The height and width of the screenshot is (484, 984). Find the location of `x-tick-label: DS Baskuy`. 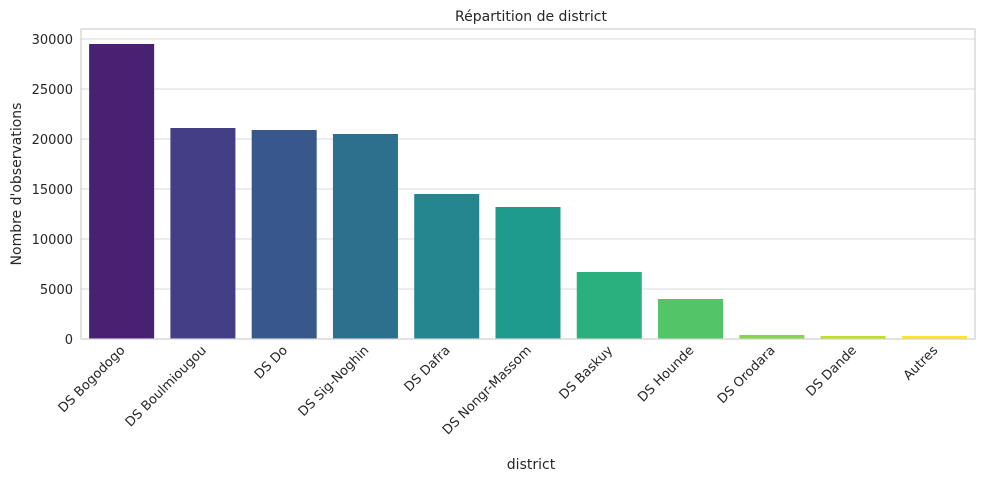

x-tick-label: DS Baskuy is located at coordinates (587, 373).